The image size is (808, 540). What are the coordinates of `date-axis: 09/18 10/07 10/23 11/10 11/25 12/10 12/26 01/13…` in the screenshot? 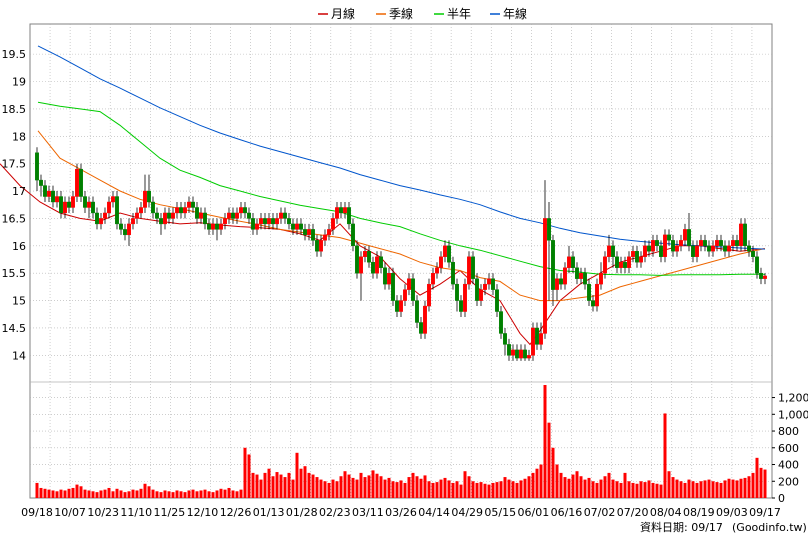 It's located at (401, 512).